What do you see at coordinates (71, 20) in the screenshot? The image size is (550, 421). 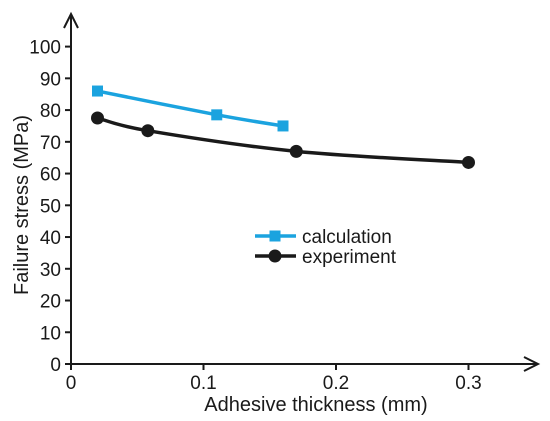 I see `y-axis-arrow` at bounding box center [71, 20].